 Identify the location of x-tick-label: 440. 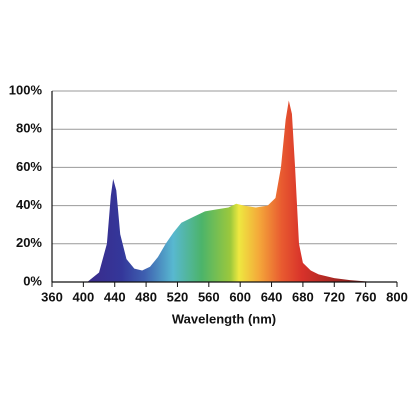
(115, 296).